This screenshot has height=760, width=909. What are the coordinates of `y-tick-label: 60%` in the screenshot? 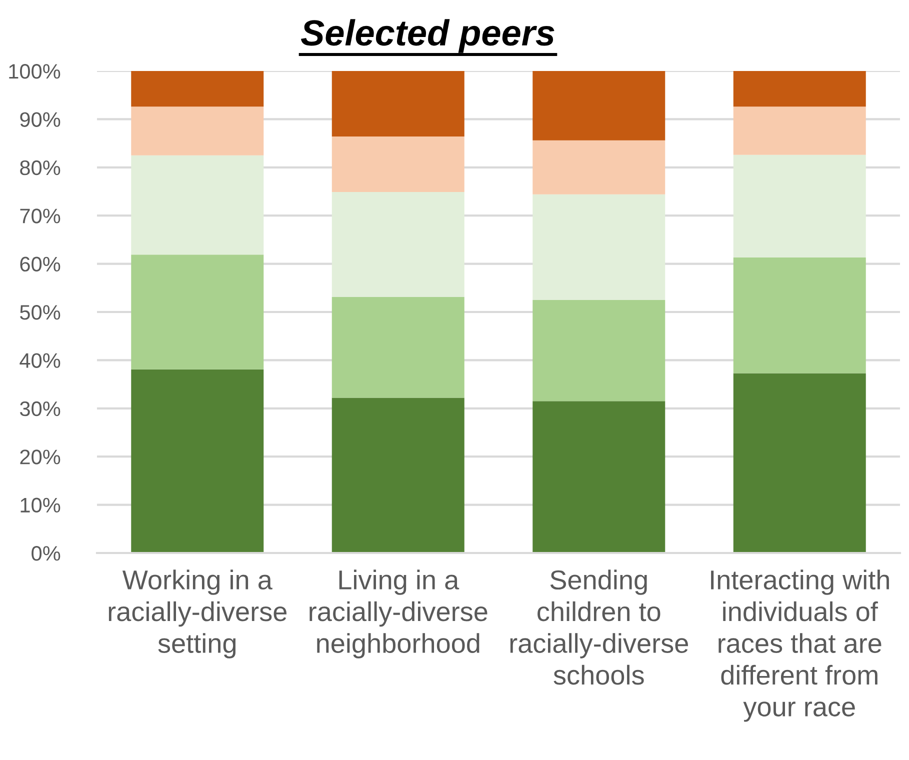 It's located at (40, 264).